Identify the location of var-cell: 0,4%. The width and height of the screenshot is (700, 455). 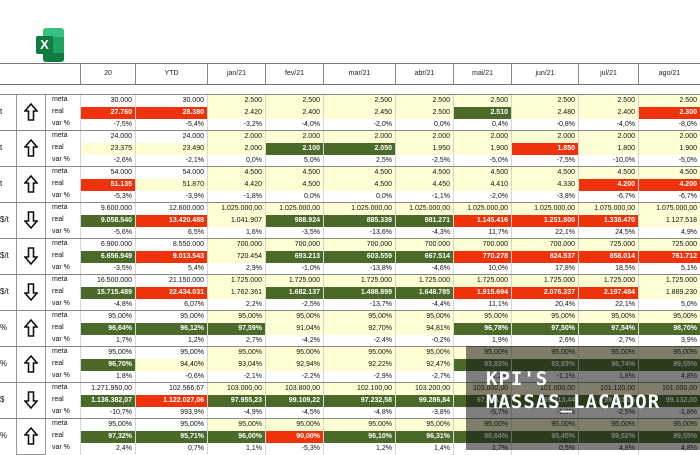
(482, 125).